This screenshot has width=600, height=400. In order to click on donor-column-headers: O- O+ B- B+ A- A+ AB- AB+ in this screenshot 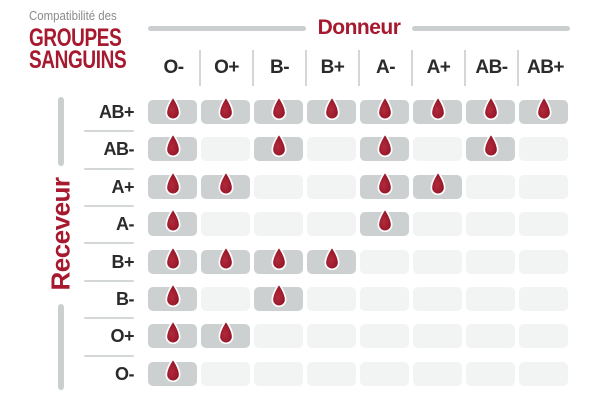, I will do `click(360, 68)`.